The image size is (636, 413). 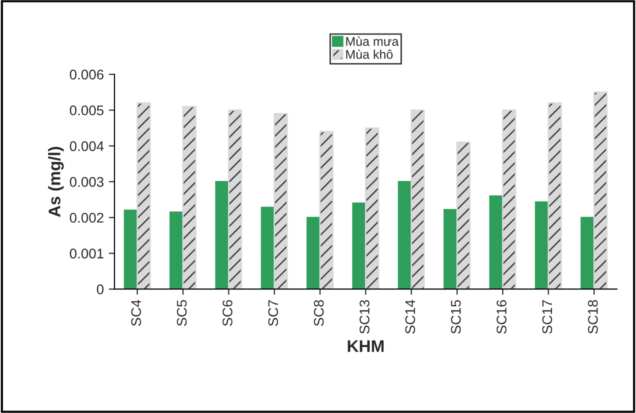 I want to click on x-tick-label: SC5, so click(x=181, y=313).